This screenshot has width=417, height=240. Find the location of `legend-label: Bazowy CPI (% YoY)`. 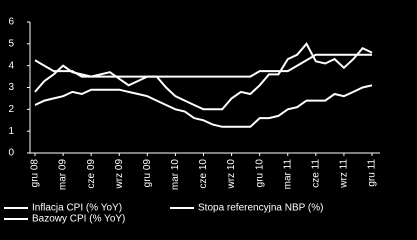

legend-label: Bazowy CPI (% YoY) is located at coordinates (78, 219).